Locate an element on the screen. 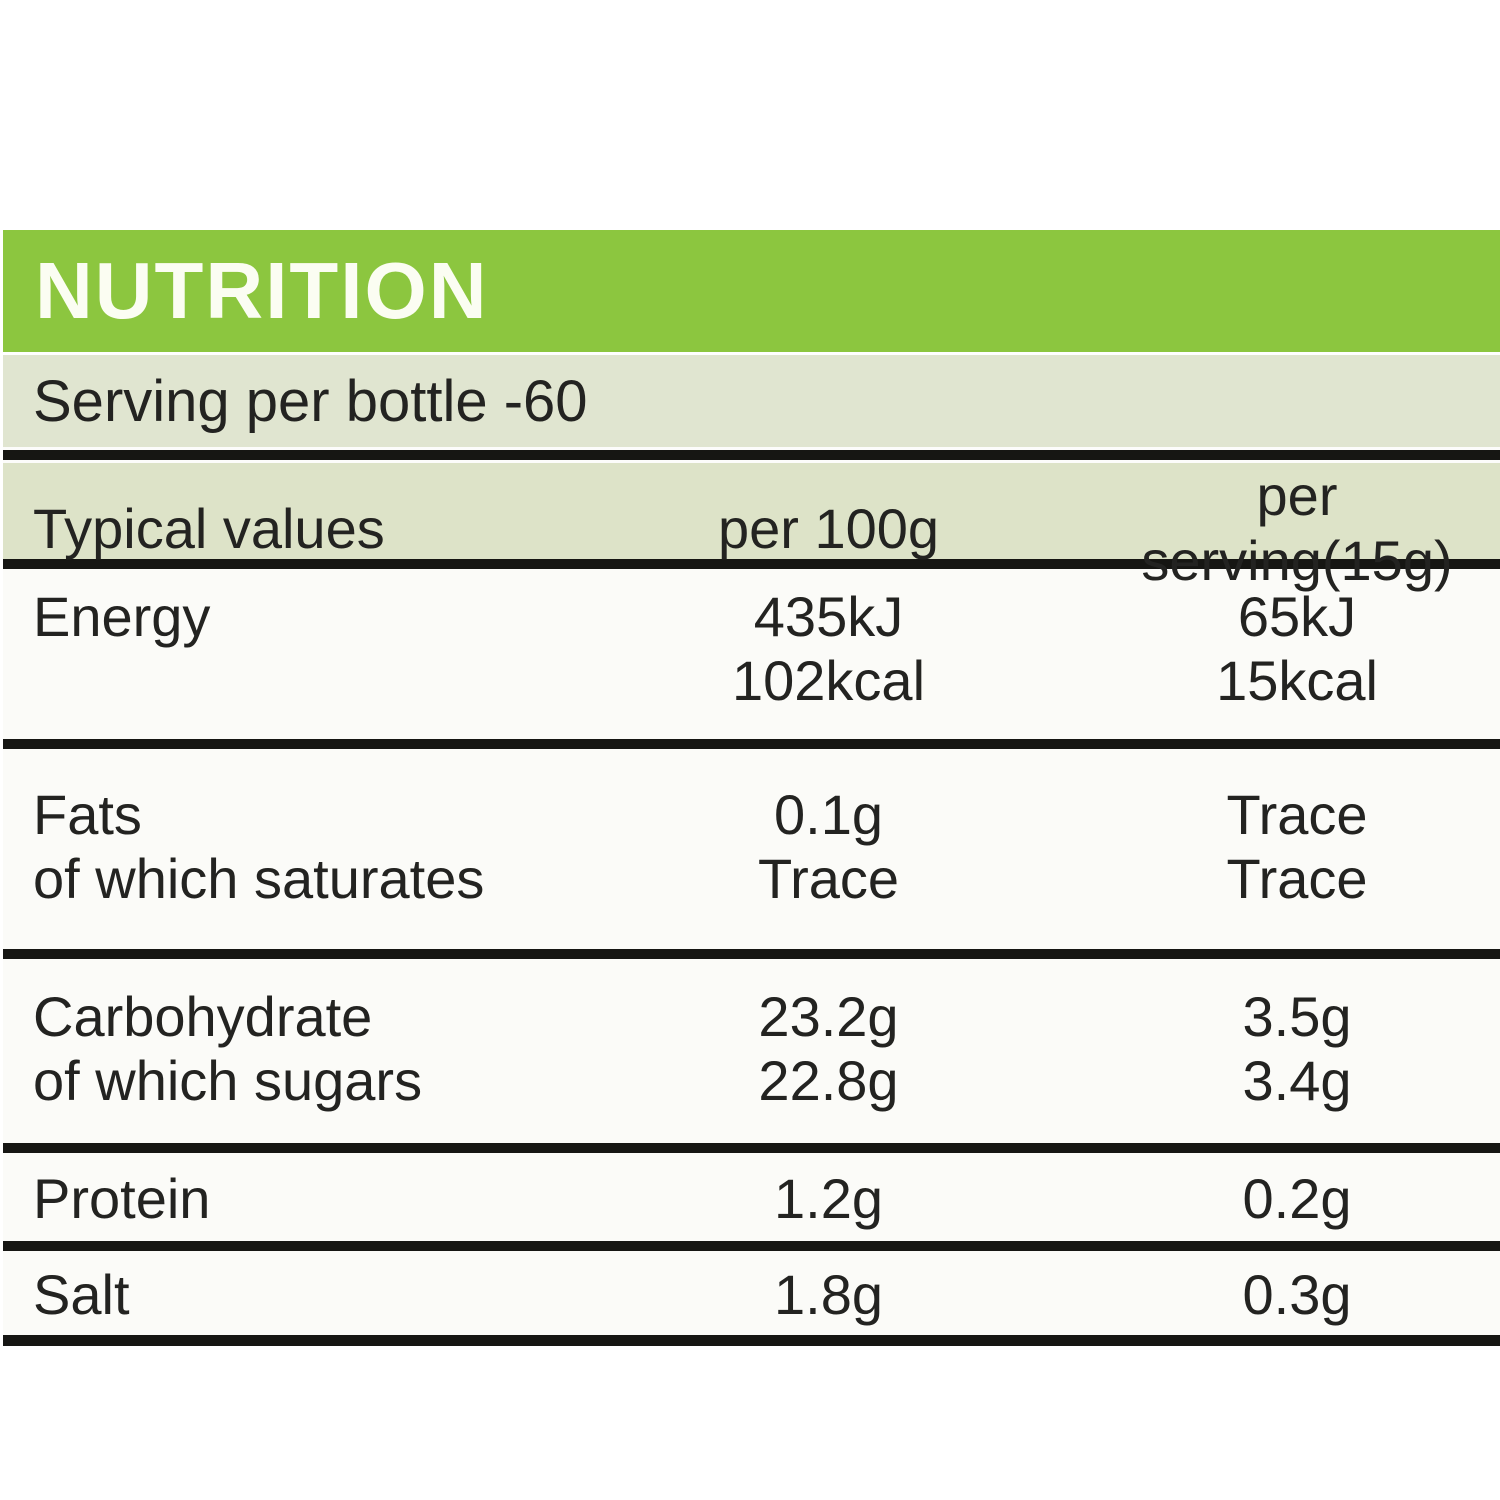 This screenshot has height=1500, width=1500. value-kcal: 15kcal is located at coordinates (1297, 680).